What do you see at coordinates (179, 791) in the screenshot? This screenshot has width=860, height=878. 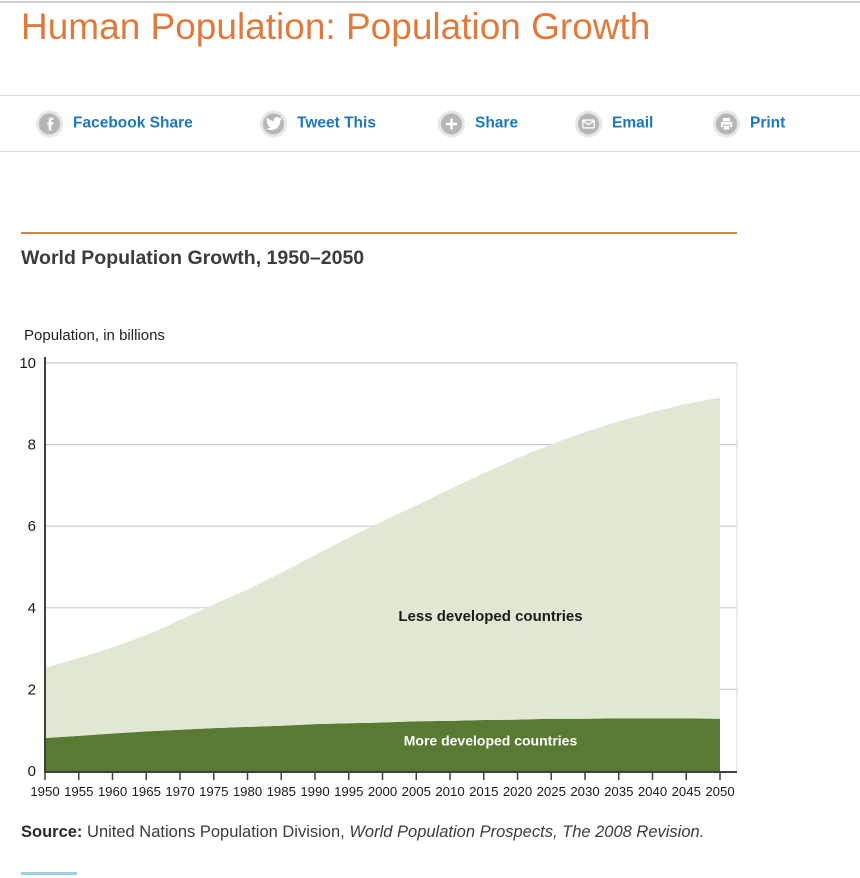 I see `x-tick-label: 1970` at bounding box center [179, 791].